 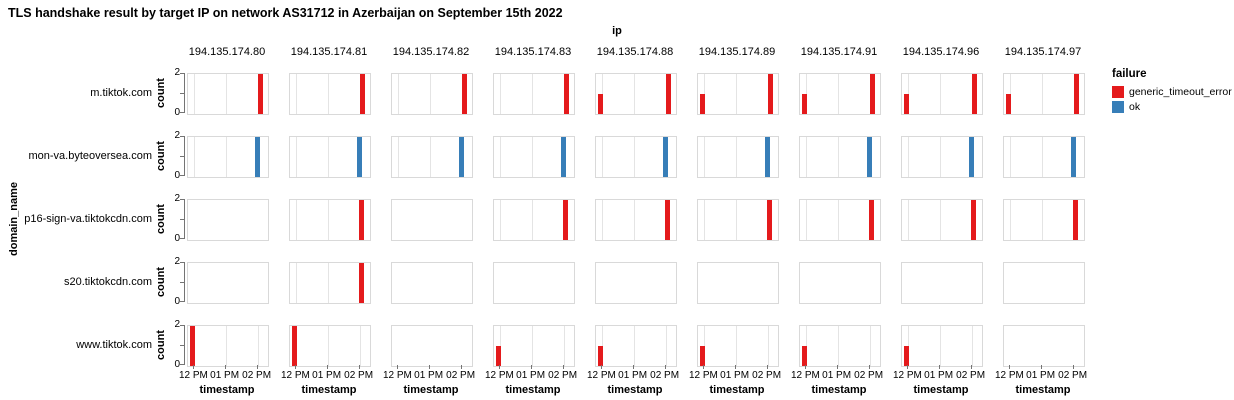 I want to click on column-header: 194.135.174.89, so click(x=737, y=52).